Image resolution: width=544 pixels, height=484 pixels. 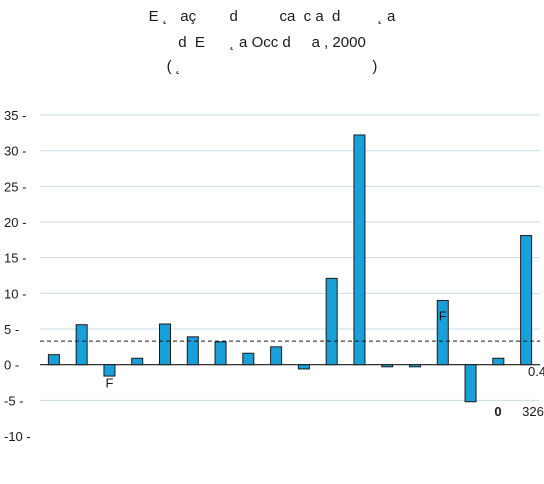 I want to click on chart-title-line-1: E ˛ aç d ca c a d ˛ a, so click(x=272, y=16).